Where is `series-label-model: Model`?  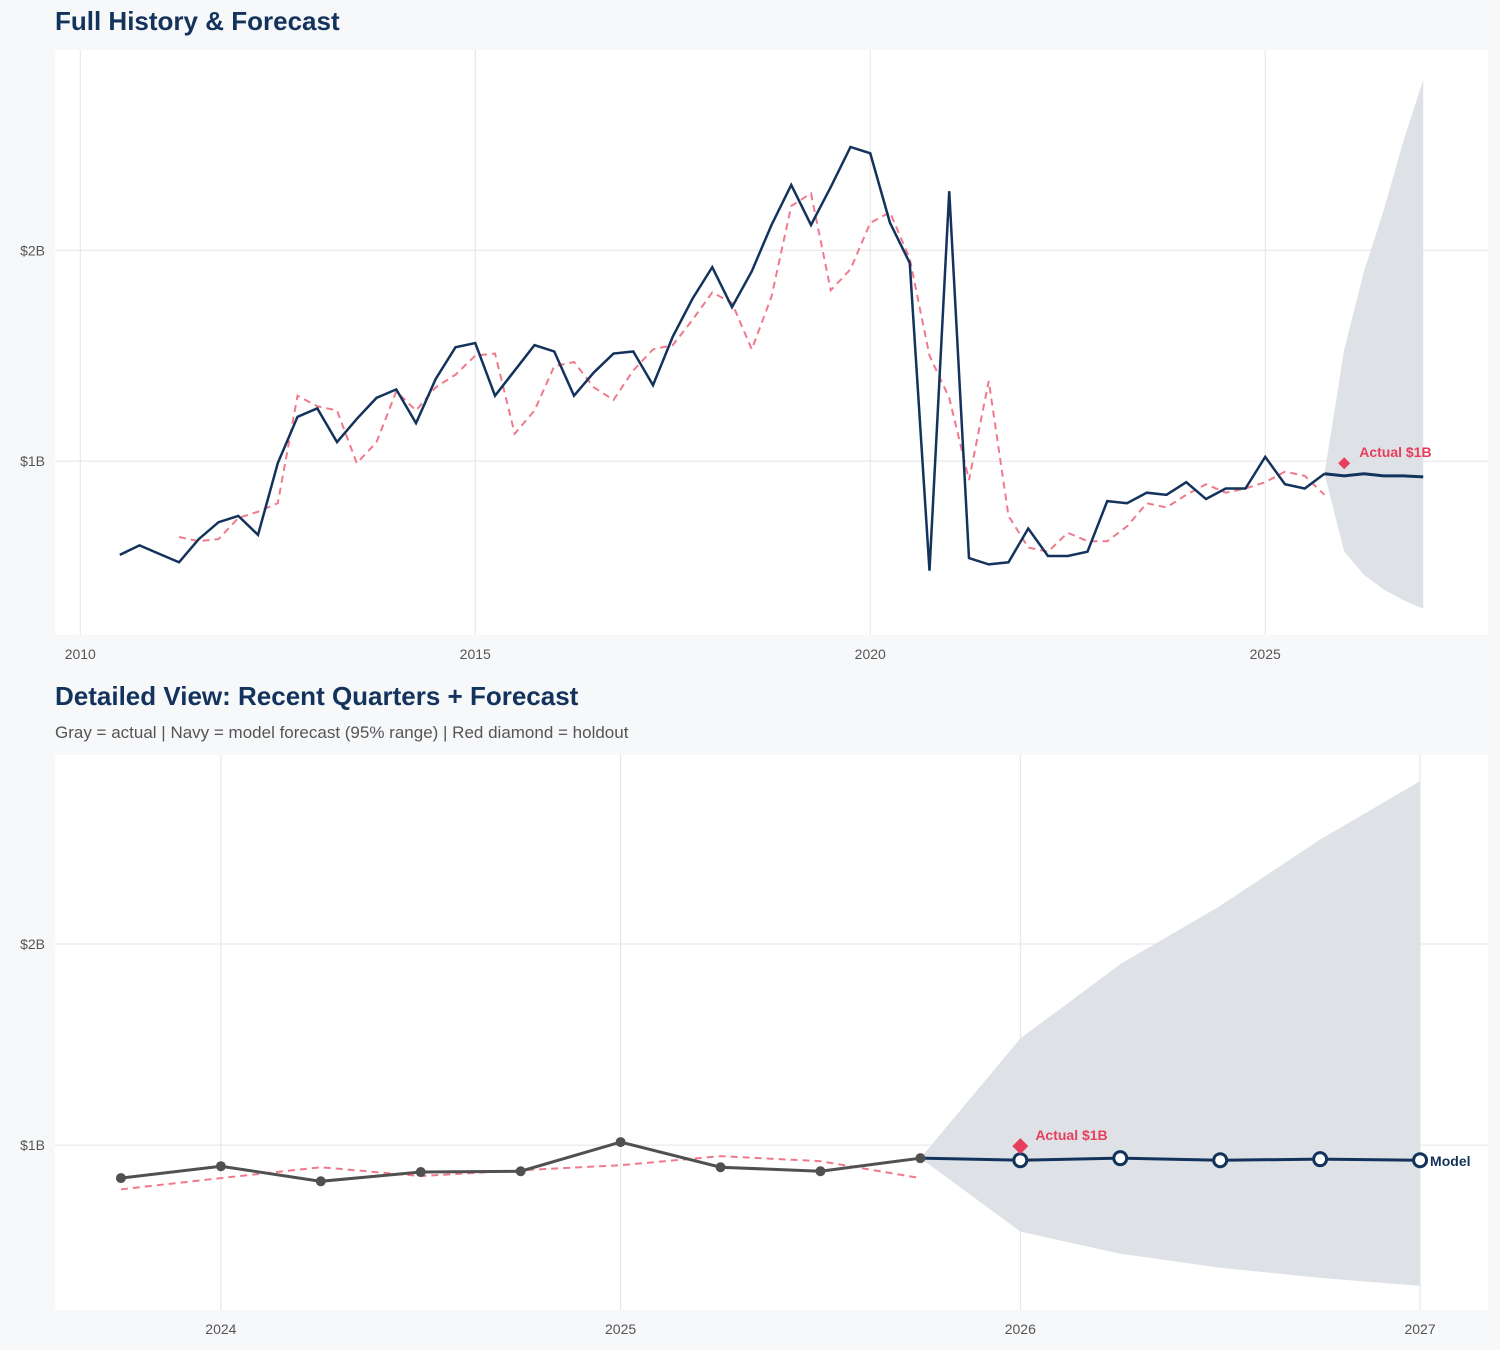 series-label-model: Model is located at coordinates (1450, 1161).